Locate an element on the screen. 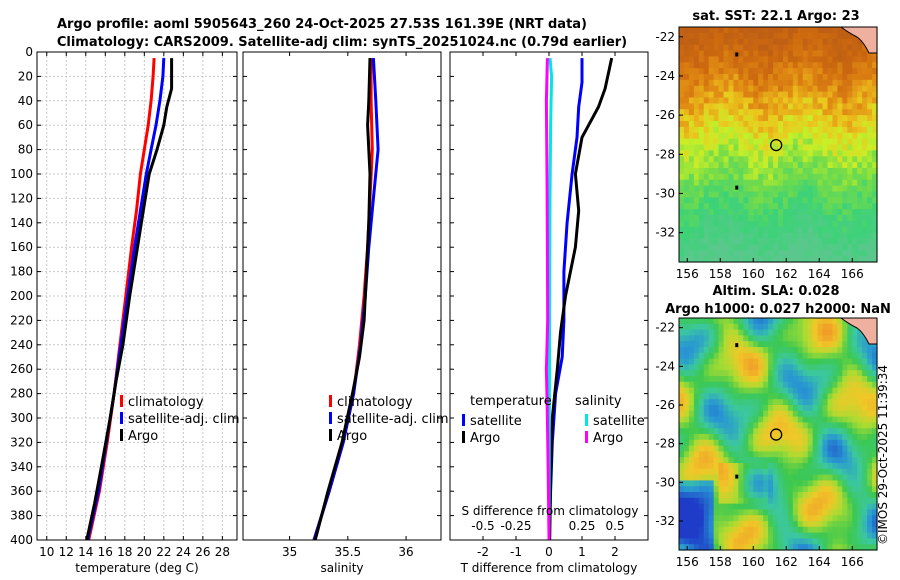 The image size is (900, 580). series-line is located at coordinates (121, 299).